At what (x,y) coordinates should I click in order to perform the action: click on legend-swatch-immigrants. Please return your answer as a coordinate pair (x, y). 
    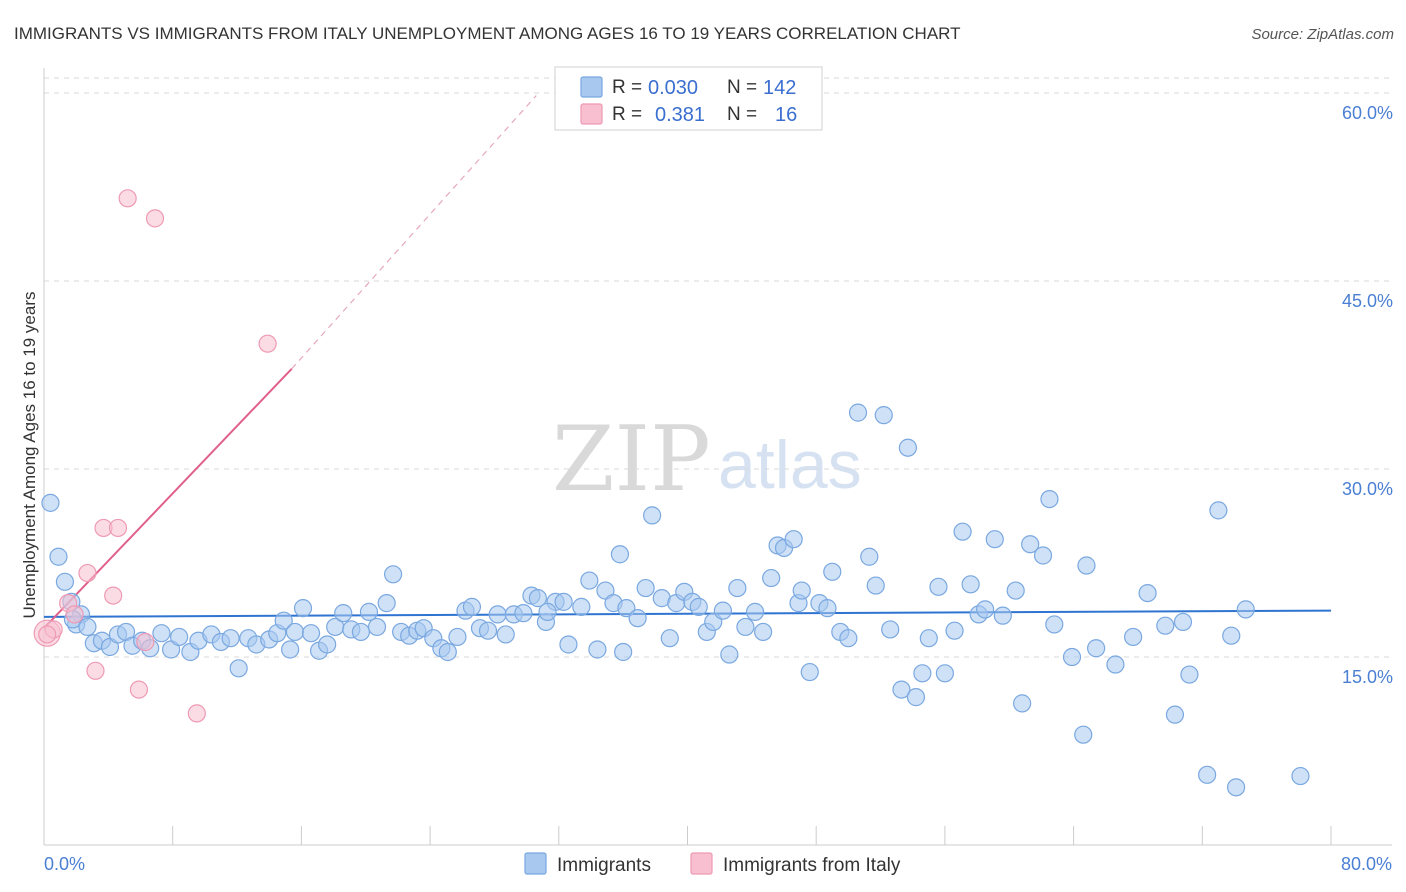
    Looking at the image, I should click on (591, 87).